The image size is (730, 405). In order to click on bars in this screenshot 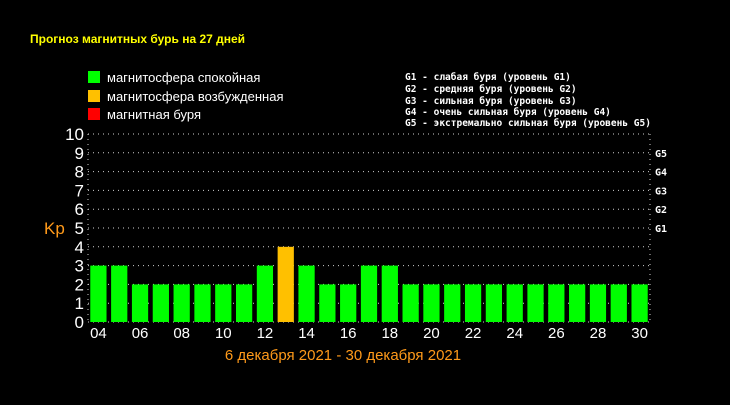, I will do `click(369, 284)`.